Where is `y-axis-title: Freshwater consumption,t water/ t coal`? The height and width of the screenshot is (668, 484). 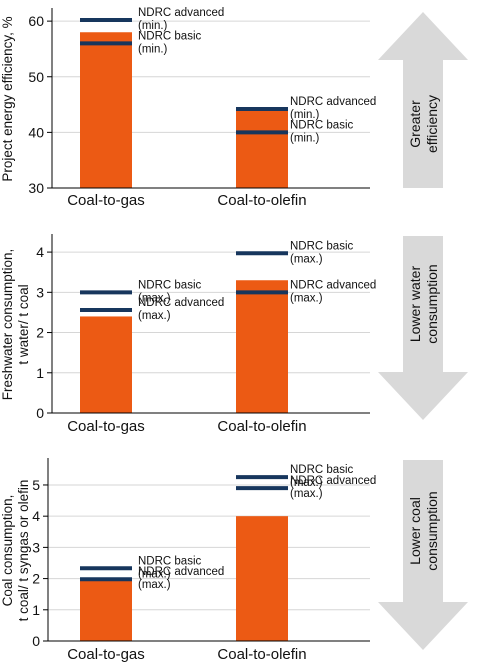 y-axis-title: Freshwater consumption,t water/ t coal is located at coordinates (15, 325).